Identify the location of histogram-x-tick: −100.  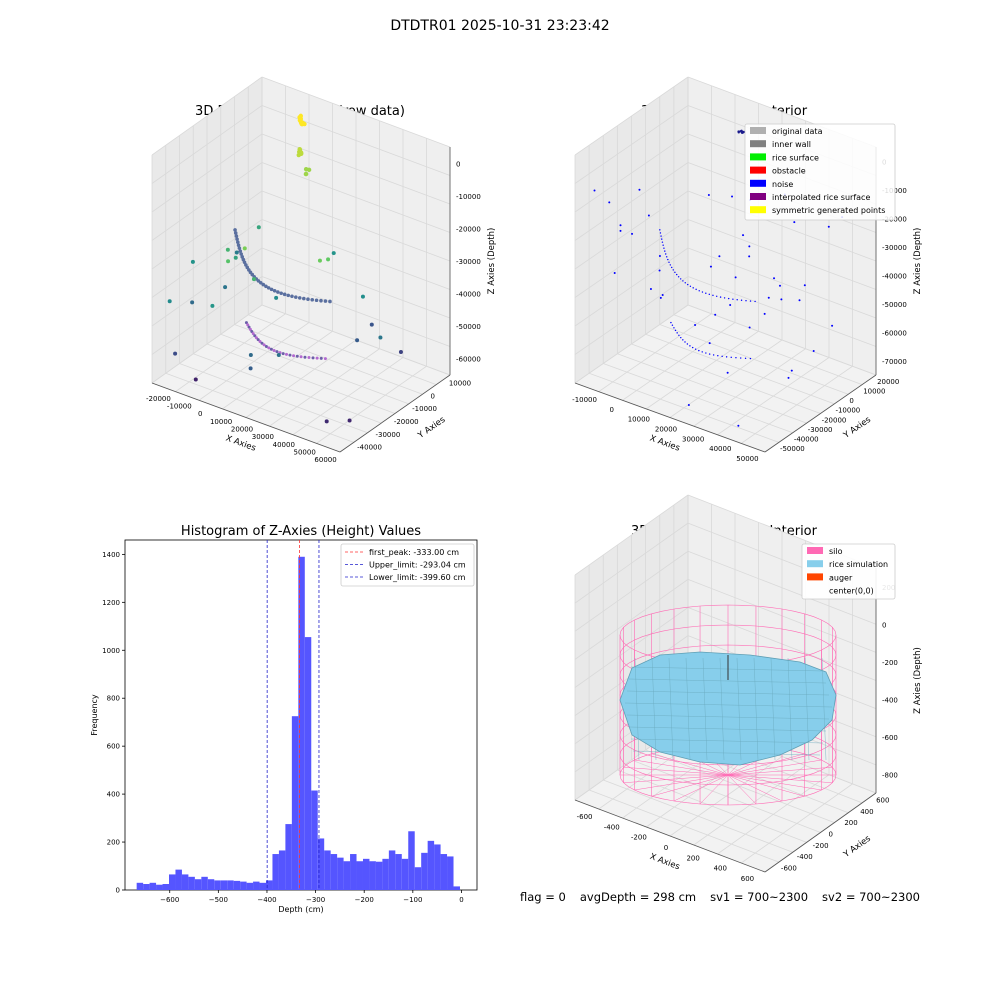
(412, 900).